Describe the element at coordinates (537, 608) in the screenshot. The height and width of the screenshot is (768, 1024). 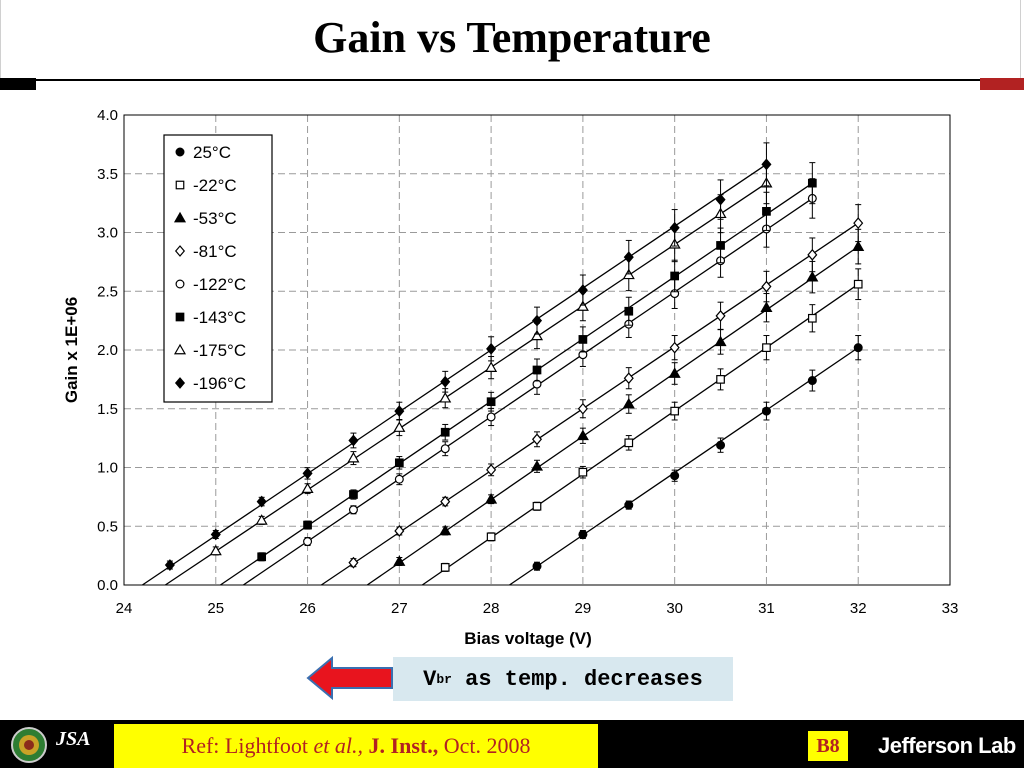
I see `x-tick-labels: 24 25 26 27 28 29 30 31 32 33` at that location.